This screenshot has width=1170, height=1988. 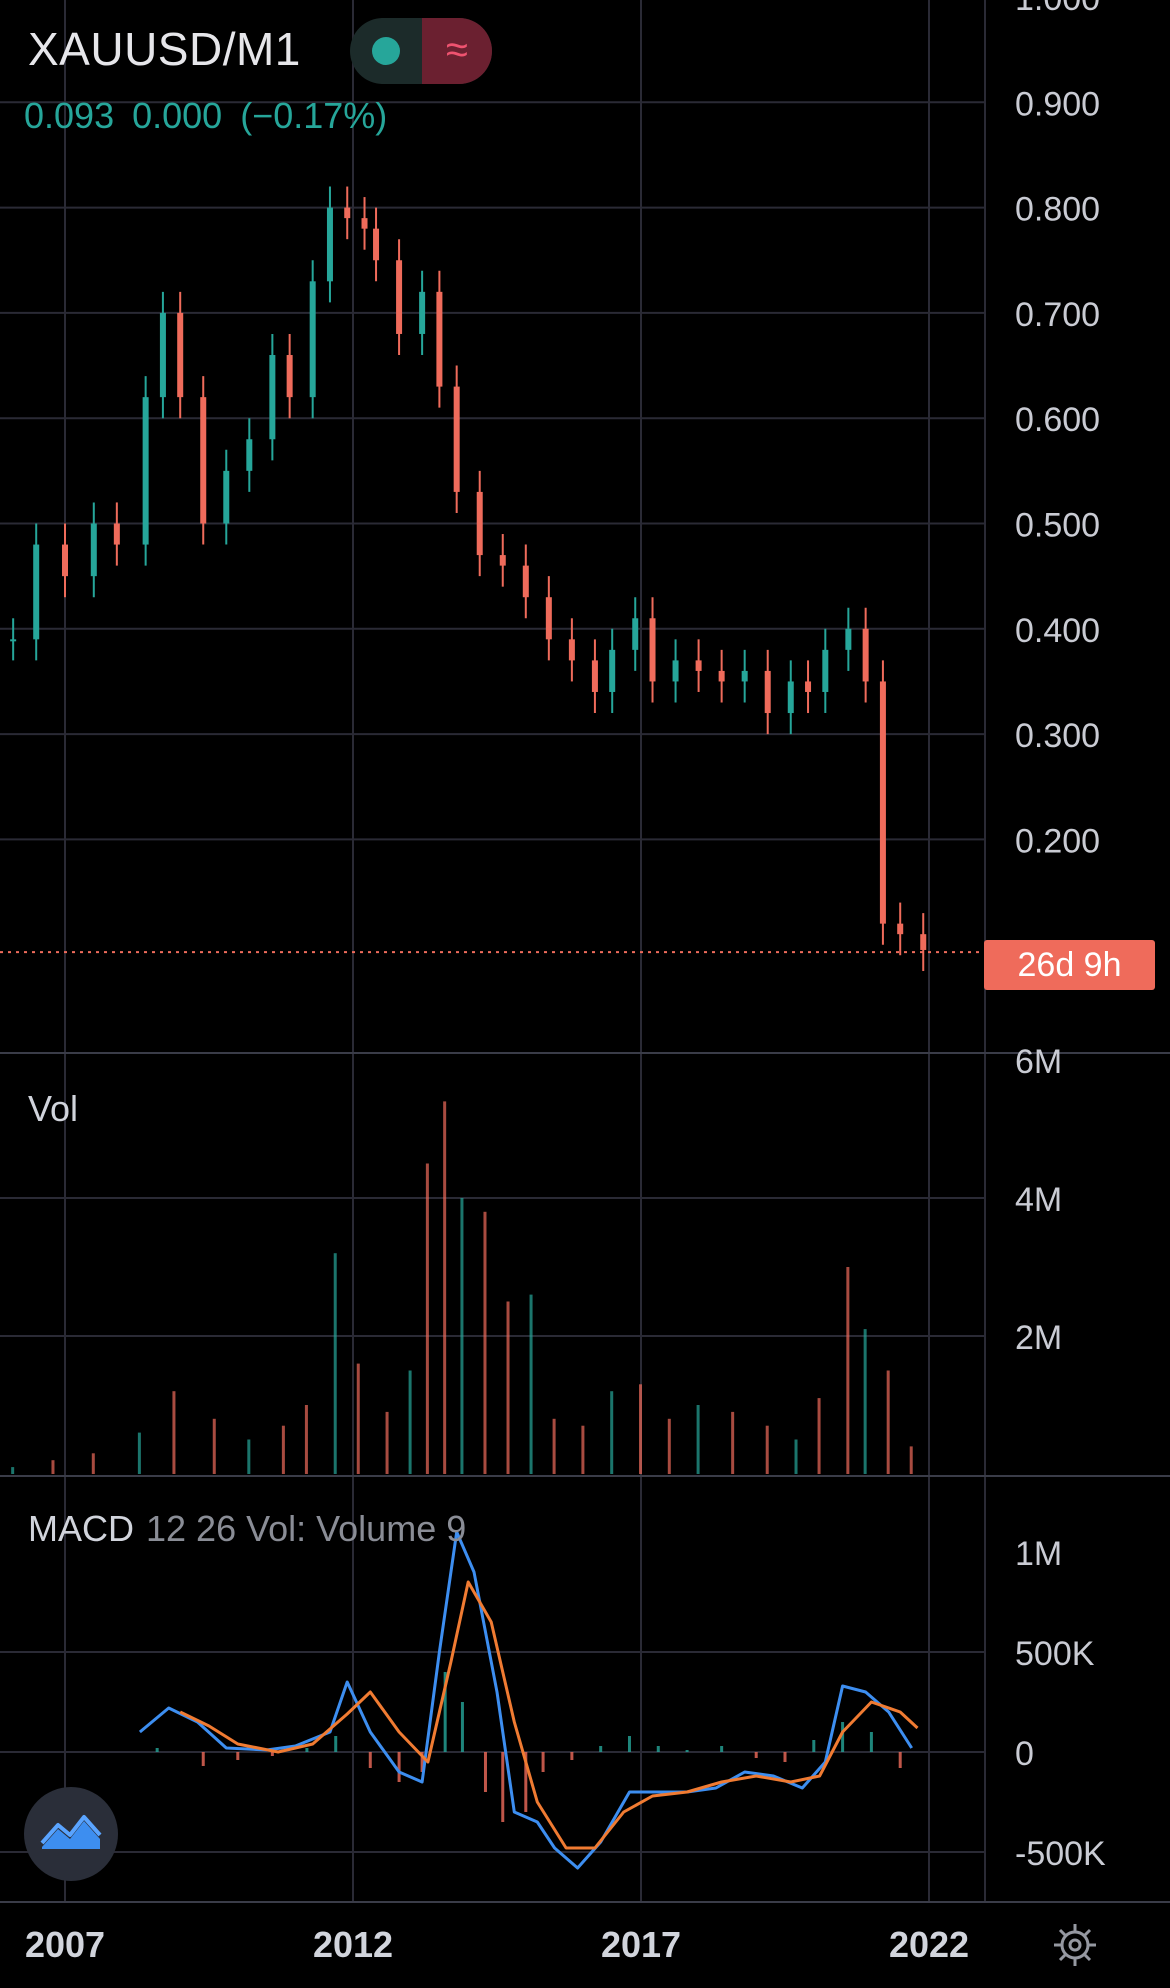 I want to click on price-axis-tick-label: 0.300, so click(x=1057, y=736).